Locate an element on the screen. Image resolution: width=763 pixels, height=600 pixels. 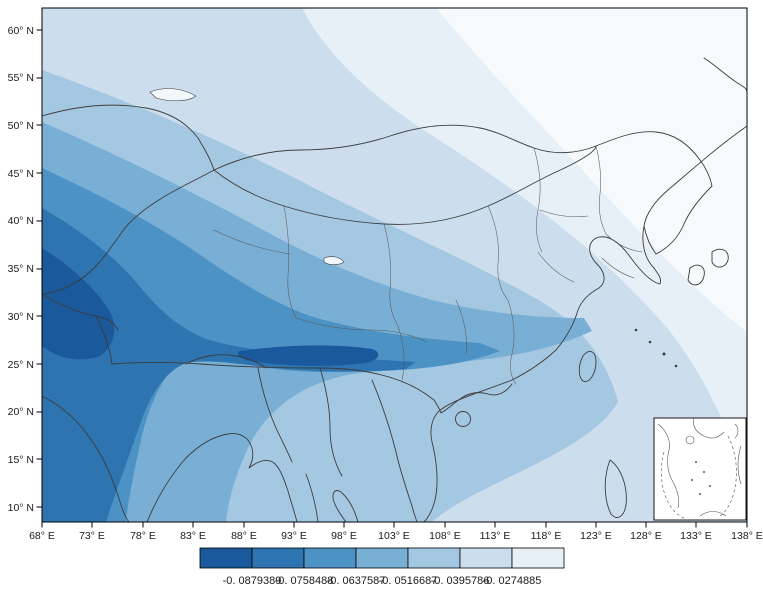
colorbar-label: -0. 0516687 is located at coordinates (408, 581).